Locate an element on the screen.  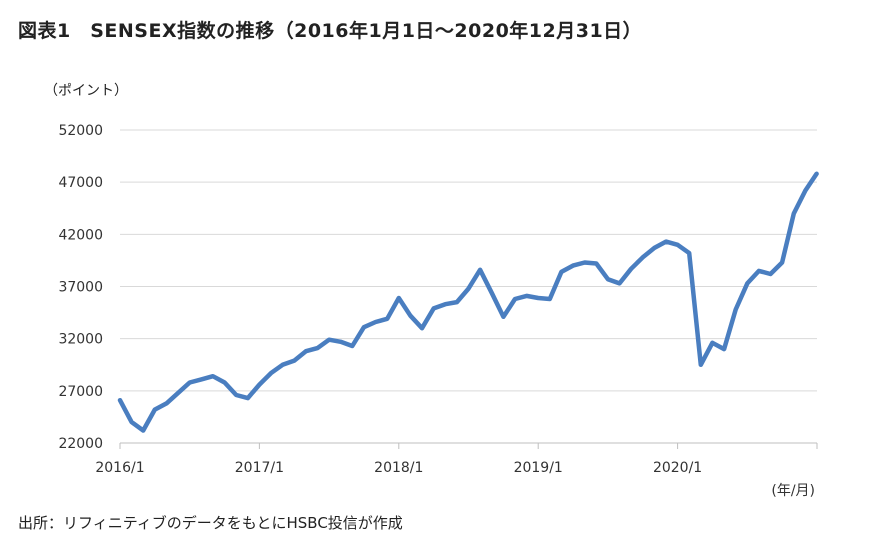
y-tick-label: 22000 is located at coordinates (80, 444).